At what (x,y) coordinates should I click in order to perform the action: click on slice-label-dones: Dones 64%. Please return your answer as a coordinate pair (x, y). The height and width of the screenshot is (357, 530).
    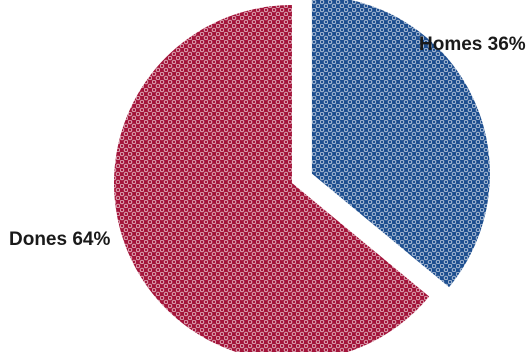
    Looking at the image, I should click on (59, 239).